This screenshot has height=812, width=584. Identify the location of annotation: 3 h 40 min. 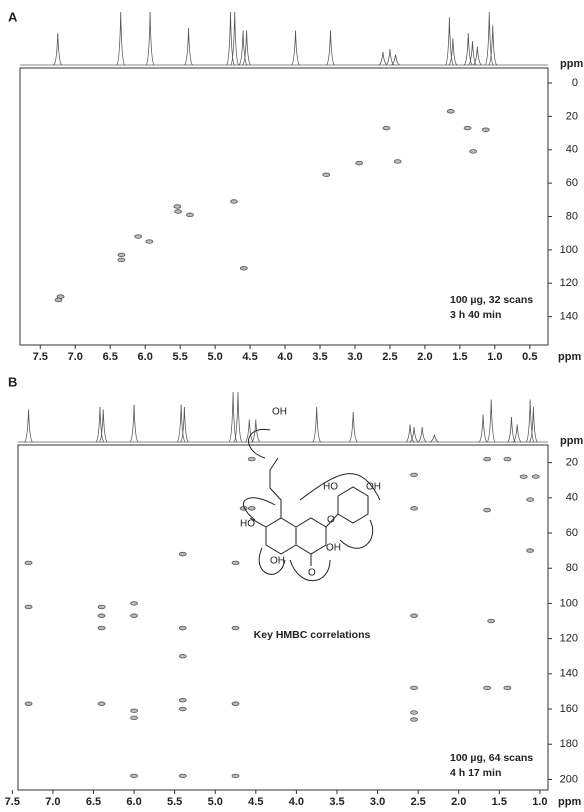
(475, 315).